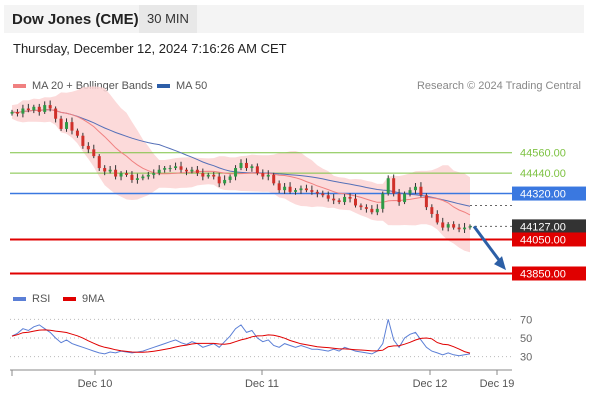 The image size is (590, 400). Describe the element at coordinates (93, 299) in the screenshot. I see `legend-9ma-label: 9MA` at that location.